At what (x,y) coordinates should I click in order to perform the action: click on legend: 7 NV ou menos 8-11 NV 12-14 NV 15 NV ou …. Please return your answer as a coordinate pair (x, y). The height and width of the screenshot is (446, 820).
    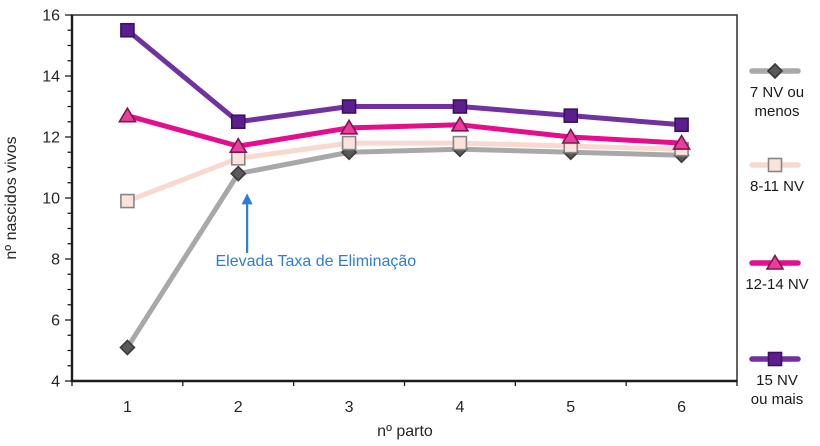
    Looking at the image, I should click on (777, 223).